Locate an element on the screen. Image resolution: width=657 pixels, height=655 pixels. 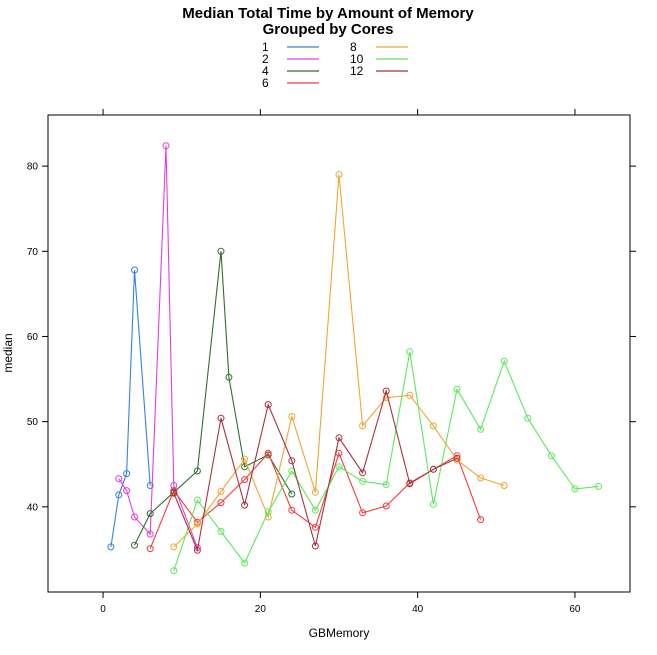
y-tick-label: 80 is located at coordinates (33, 167).